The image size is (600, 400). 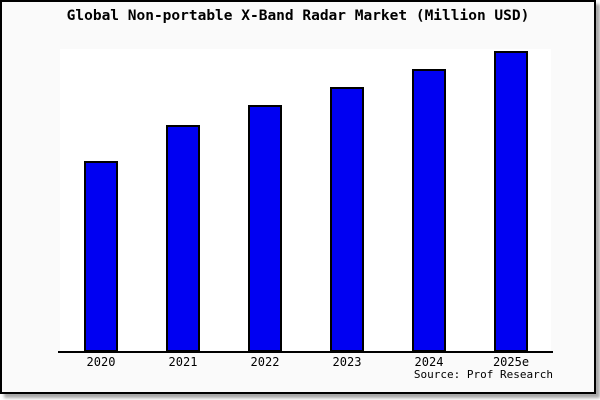 What do you see at coordinates (429, 362) in the screenshot?
I see `x-tick-2024: 2024` at bounding box center [429, 362].